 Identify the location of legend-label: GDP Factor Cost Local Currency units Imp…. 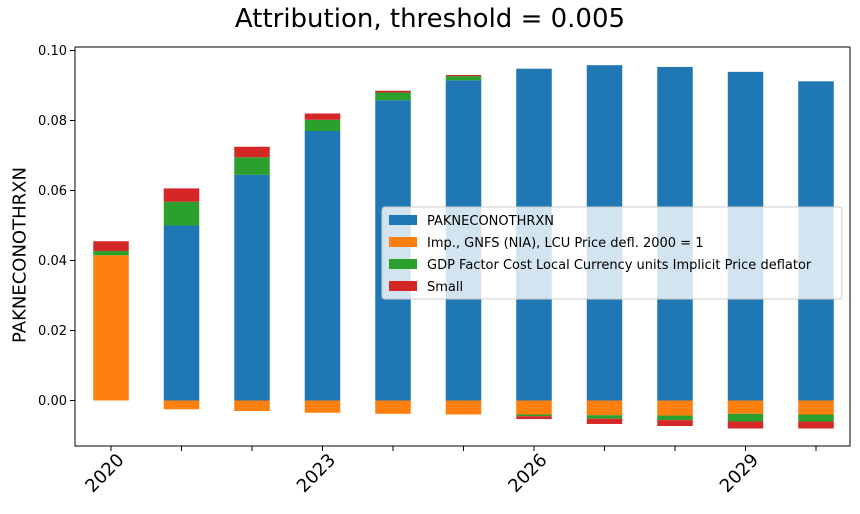
(619, 265).